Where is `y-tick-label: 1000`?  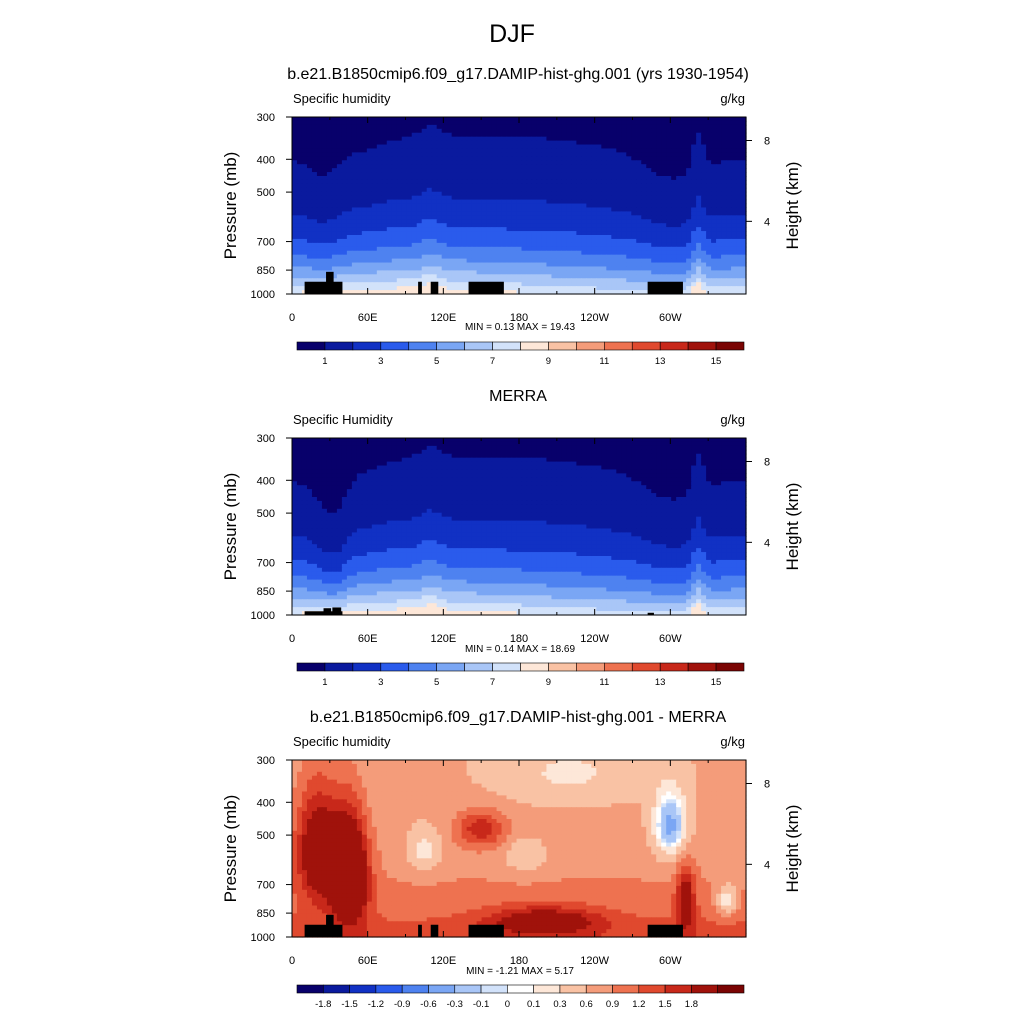
y-tick-label: 1000 is located at coordinates (263, 295).